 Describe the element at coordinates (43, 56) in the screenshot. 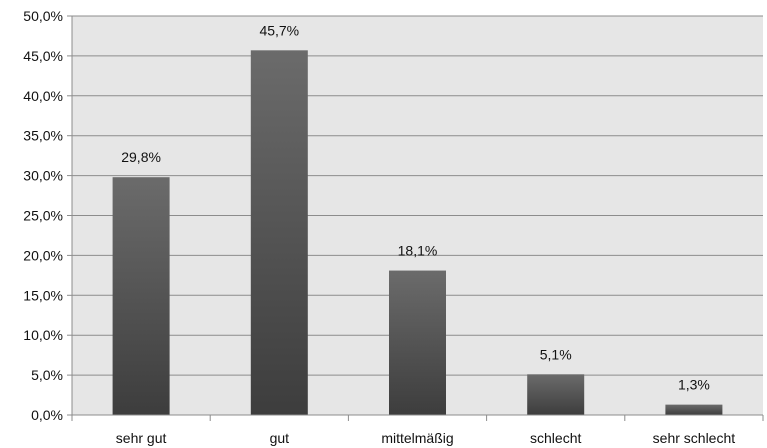

I see `y-tick-label: 45,0%` at that location.